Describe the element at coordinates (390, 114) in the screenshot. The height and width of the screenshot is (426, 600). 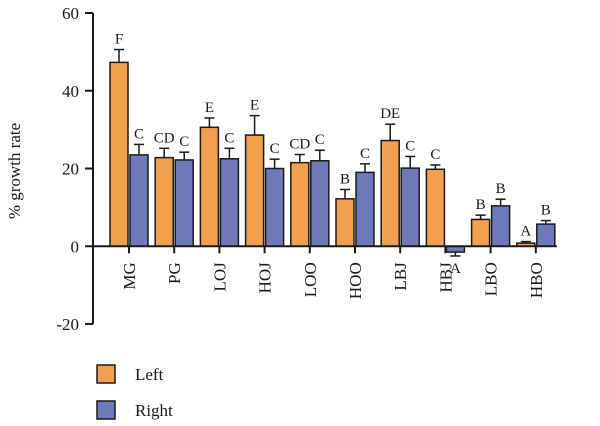
I see `significance-letter: DE` at that location.